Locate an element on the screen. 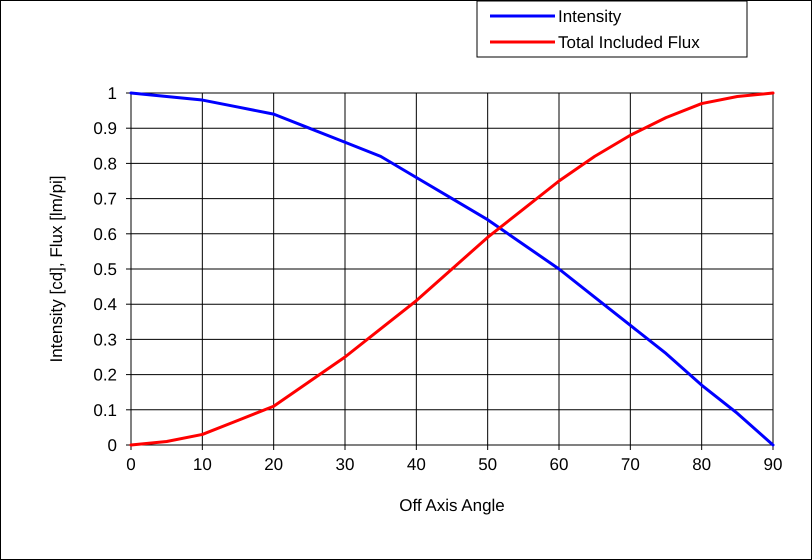  legend-label: Intensity is located at coordinates (590, 16).